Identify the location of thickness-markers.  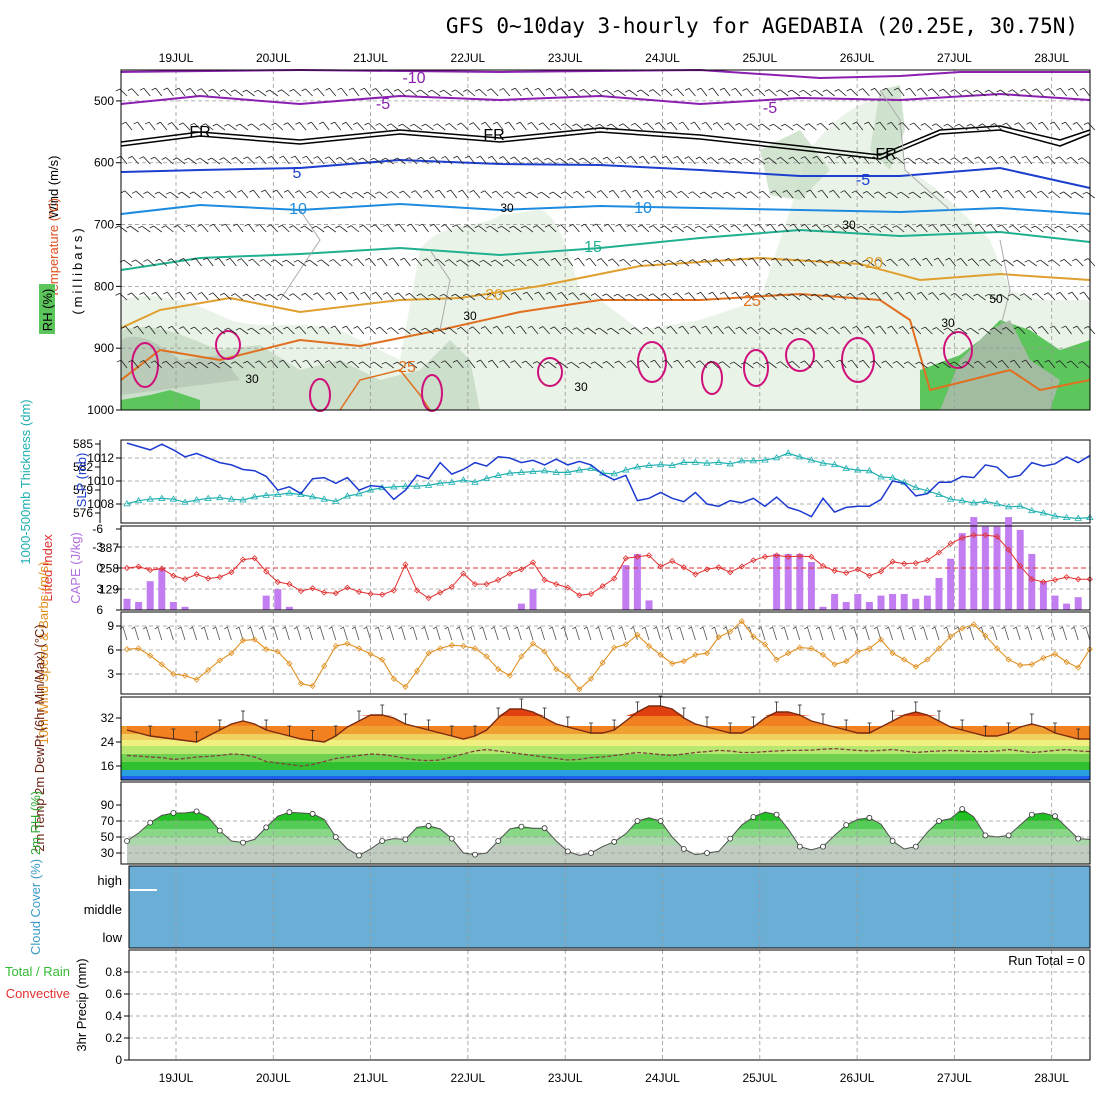
(608, 485).